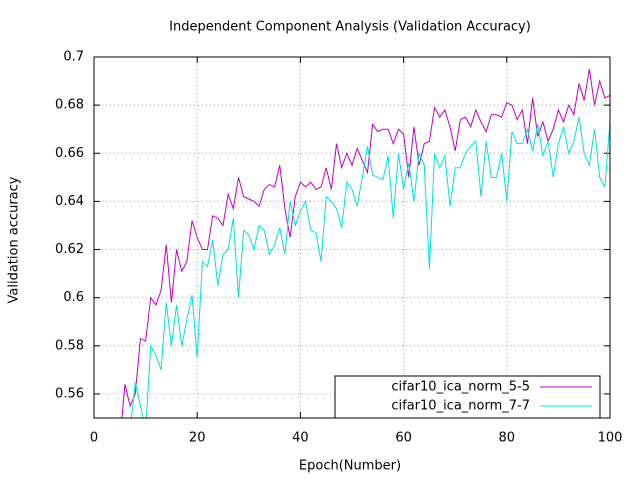  What do you see at coordinates (467, 397) in the screenshot?
I see `legend-box` at bounding box center [467, 397].